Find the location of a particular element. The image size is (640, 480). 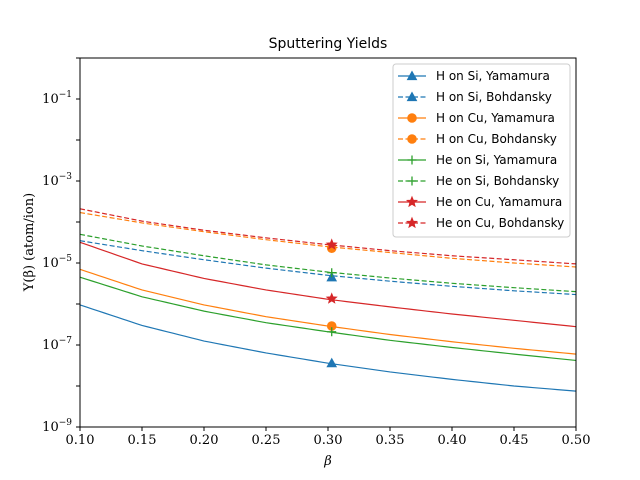

legend-label: He on Cu, Yamamura is located at coordinates (499, 202).